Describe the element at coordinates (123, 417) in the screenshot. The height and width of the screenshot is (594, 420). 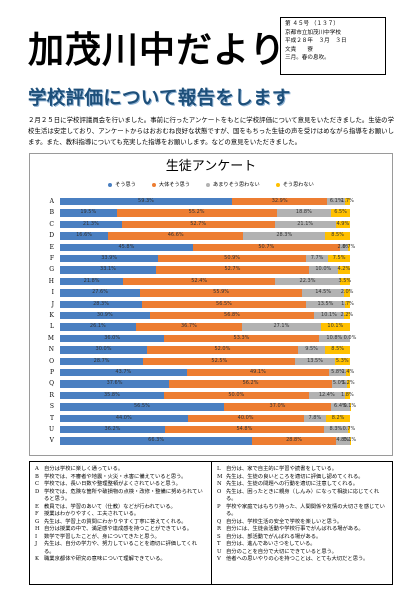
I see `data-label: 44.0%` at that location.